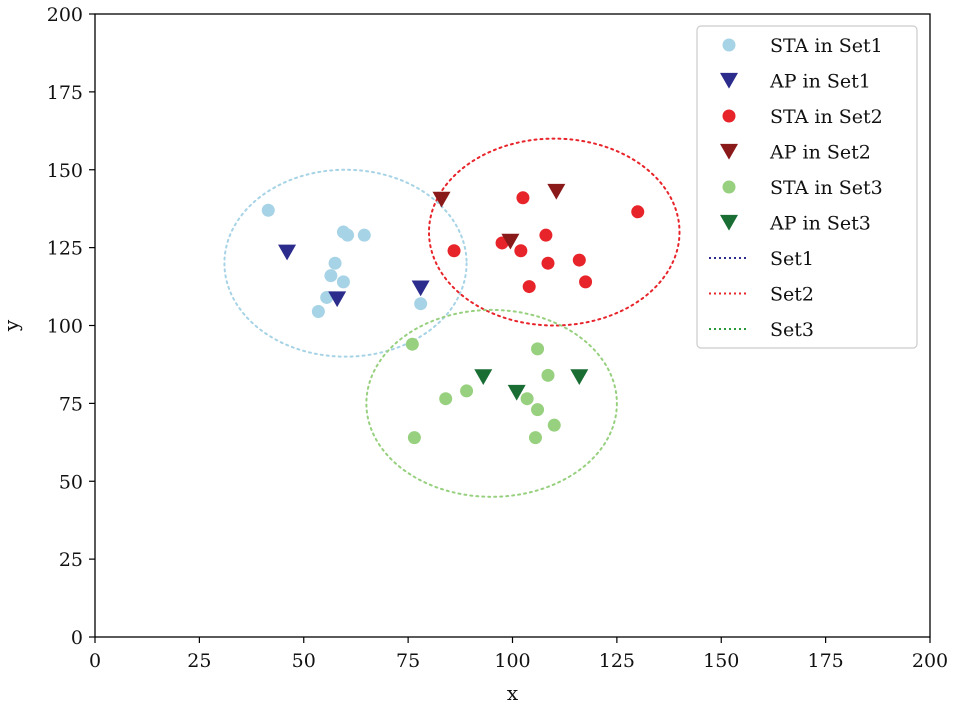 This screenshot has width=955, height=707. What do you see at coordinates (77, 638) in the screenshot?
I see `y-tick-label: 0` at bounding box center [77, 638].